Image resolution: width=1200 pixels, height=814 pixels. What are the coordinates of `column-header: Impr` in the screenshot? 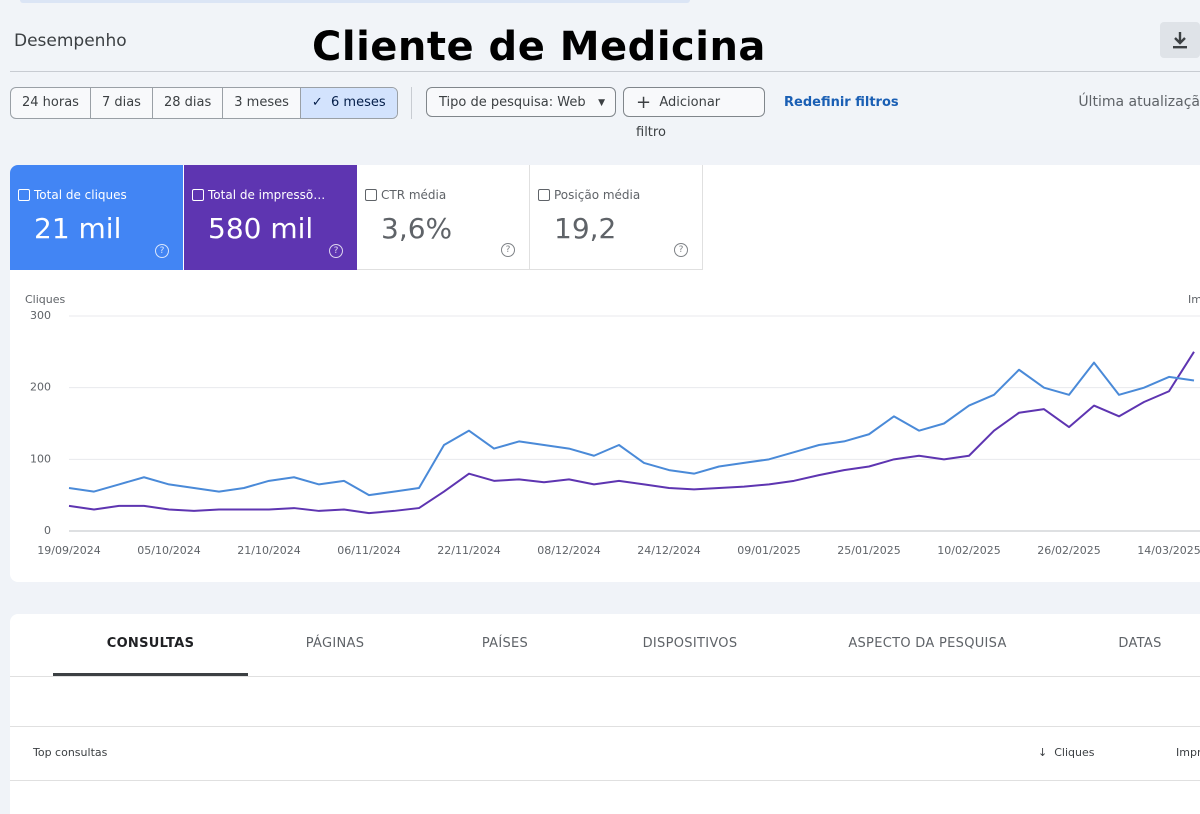 It's located at (1188, 752).